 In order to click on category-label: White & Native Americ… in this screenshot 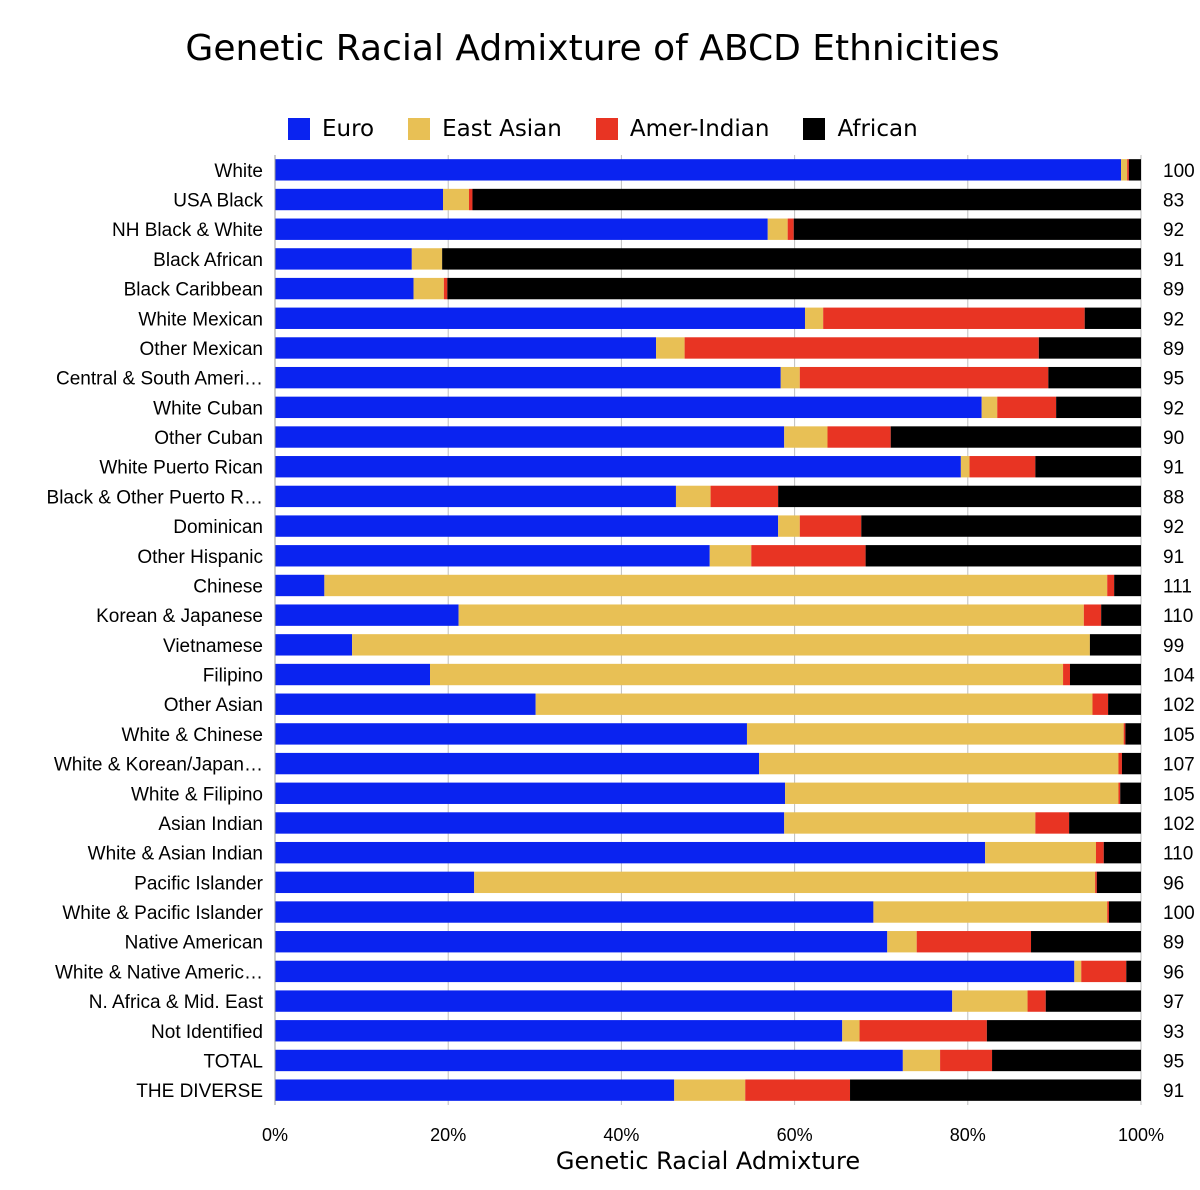, I will do `click(159, 972)`.